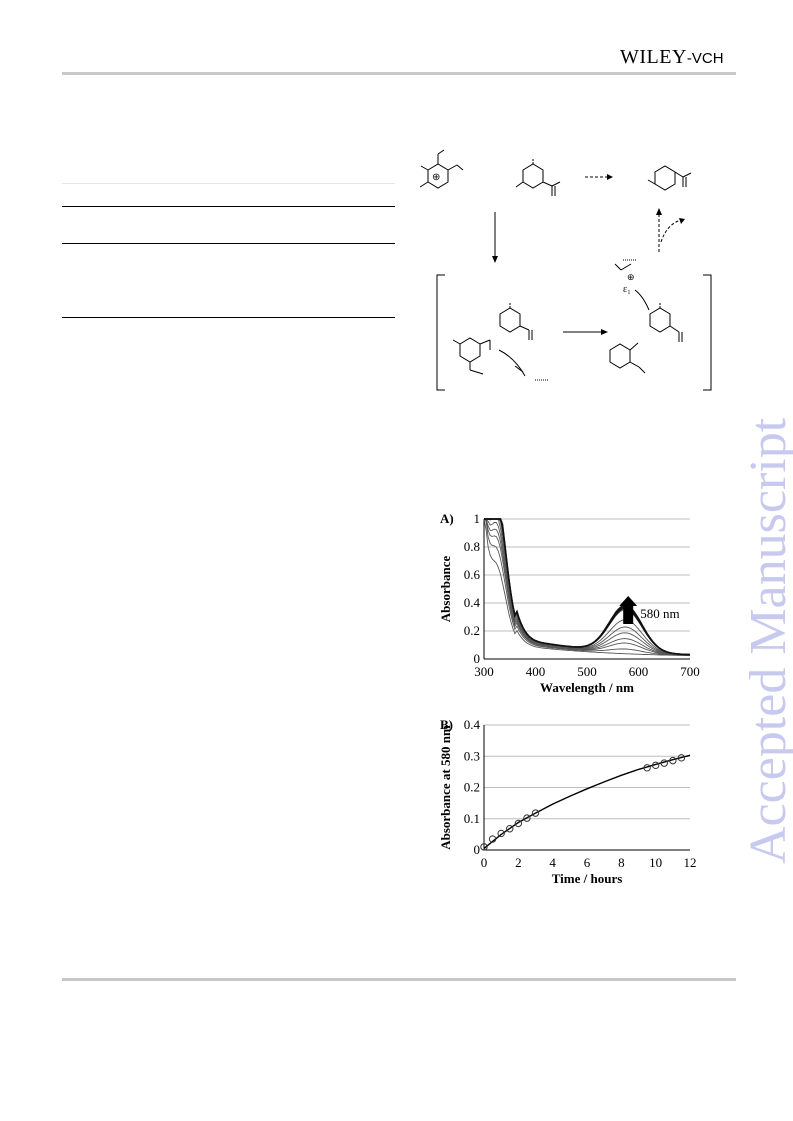 This screenshot has height=1121, width=793. I want to click on y-axis-label: Absorbance, so click(445, 589).